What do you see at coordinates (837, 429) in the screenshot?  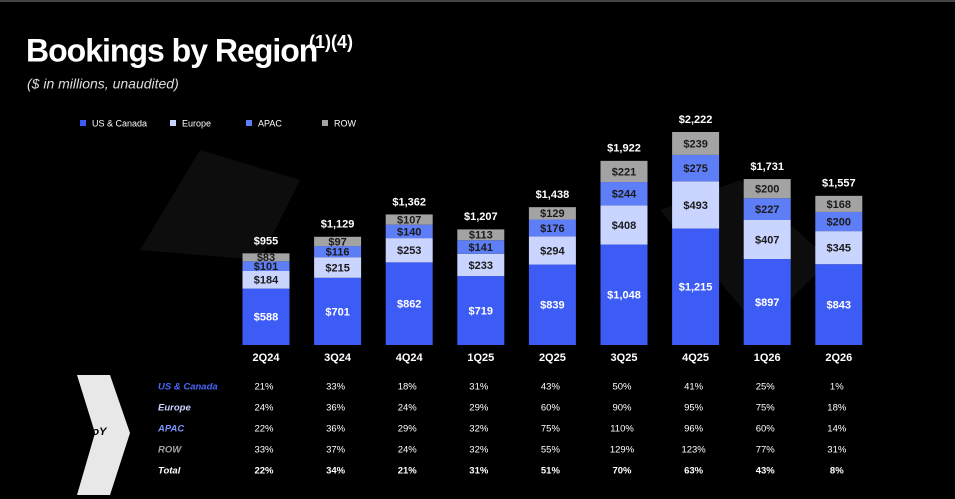 I see `table-cell: 14%` at bounding box center [837, 429].